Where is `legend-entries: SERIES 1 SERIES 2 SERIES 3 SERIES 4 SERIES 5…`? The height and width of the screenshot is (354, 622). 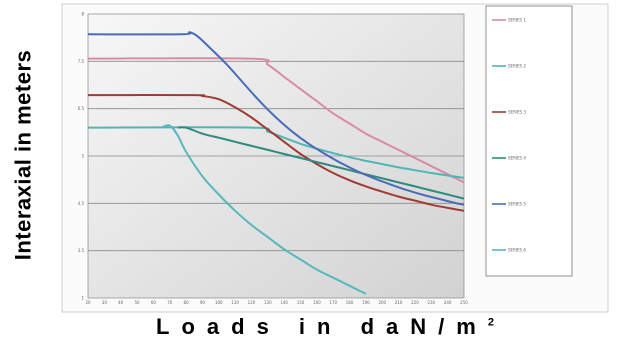 legend-entries: SERIES 1 SERIES 2 SERIES 3 SERIES 4 SERIES 5… is located at coordinates (509, 135).